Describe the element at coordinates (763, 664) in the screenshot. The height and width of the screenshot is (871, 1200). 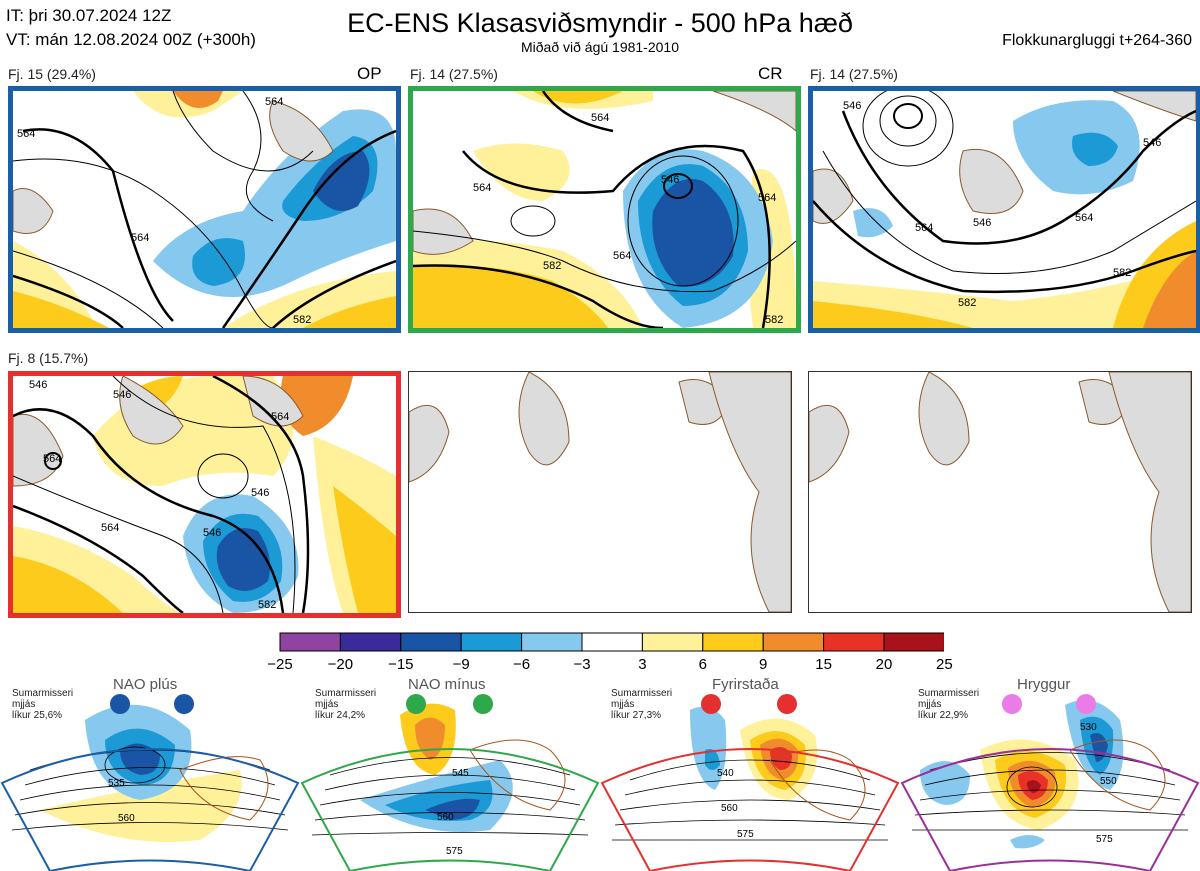
I see `colorbar-tick-label: 9` at that location.